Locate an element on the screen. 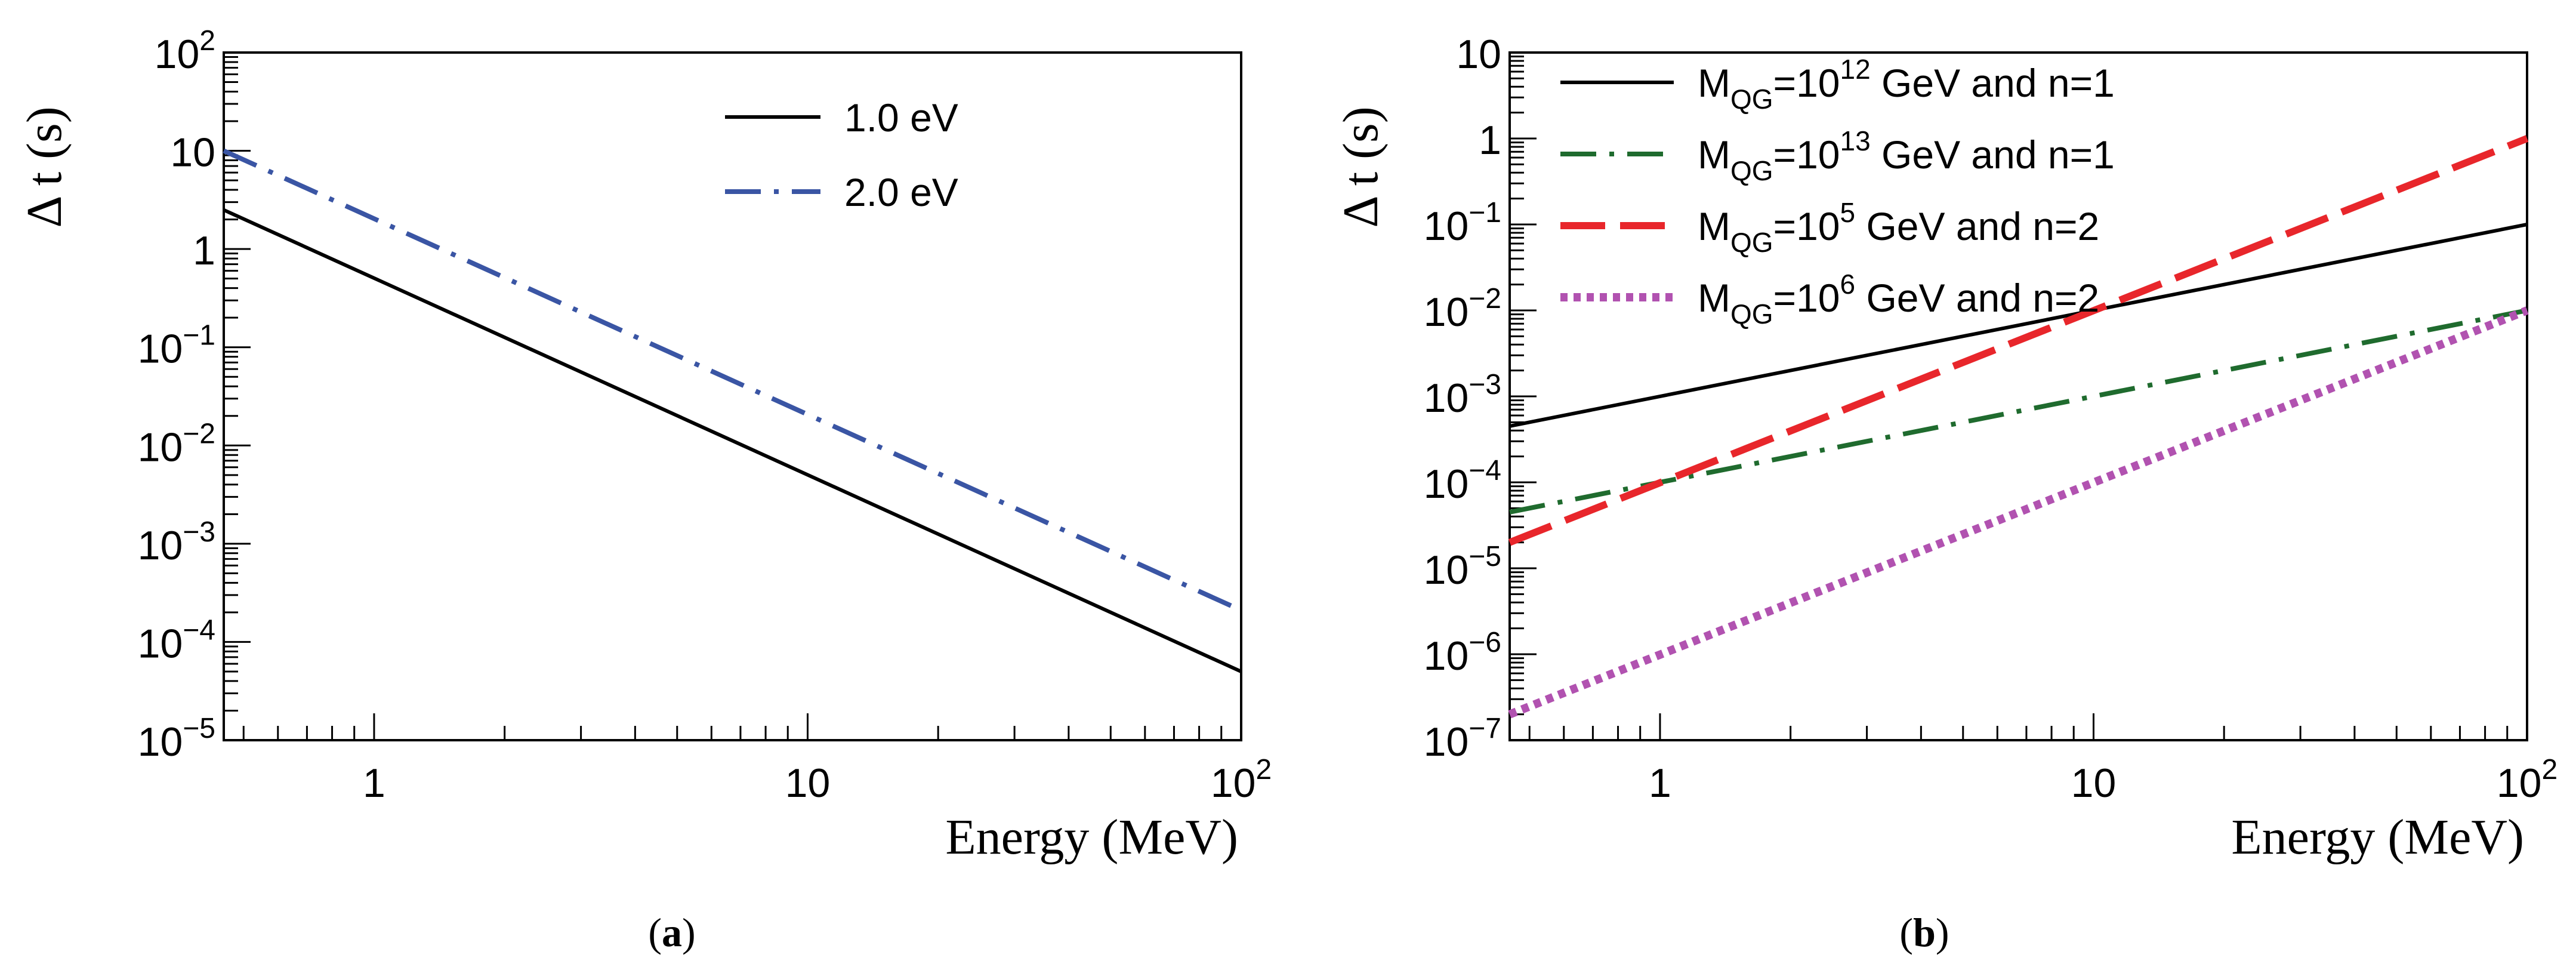 This screenshot has width=2576, height=973. legend-label: MQG=106 GeV and n=2 is located at coordinates (1899, 299).